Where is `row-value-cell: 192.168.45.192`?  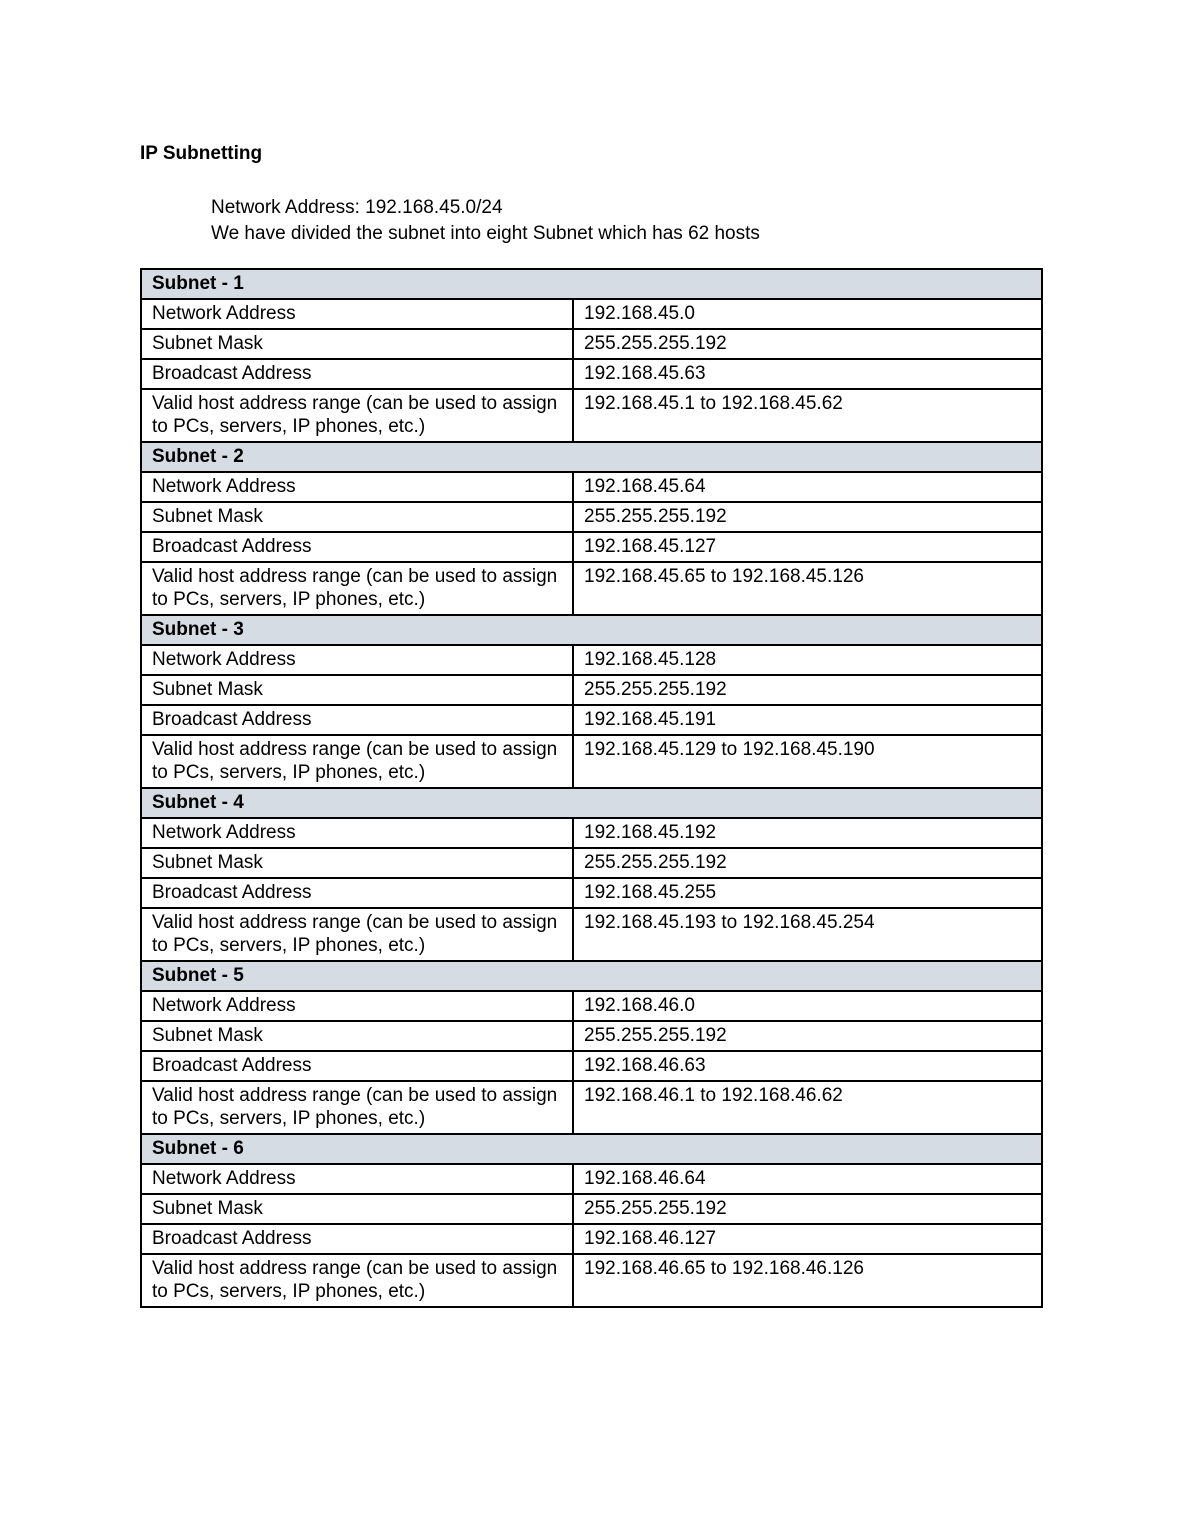 row-value-cell: 192.168.45.192 is located at coordinates (807, 833).